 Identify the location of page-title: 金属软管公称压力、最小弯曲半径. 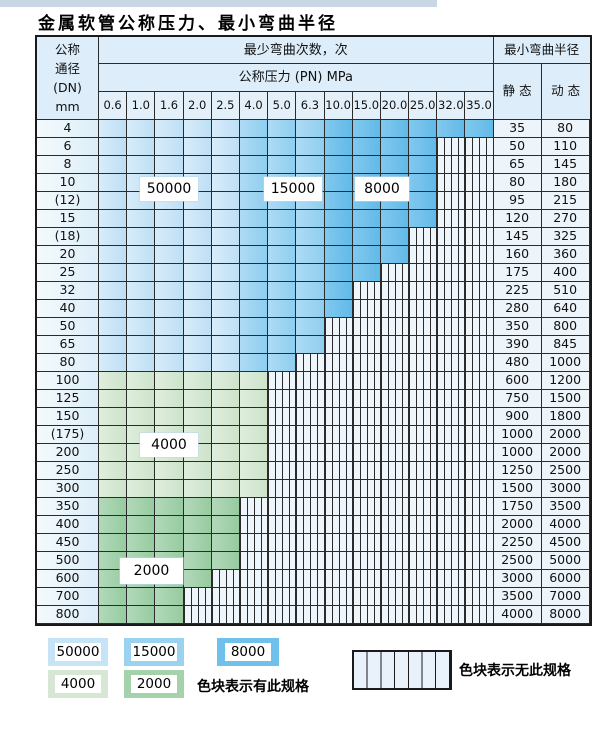
(188, 24).